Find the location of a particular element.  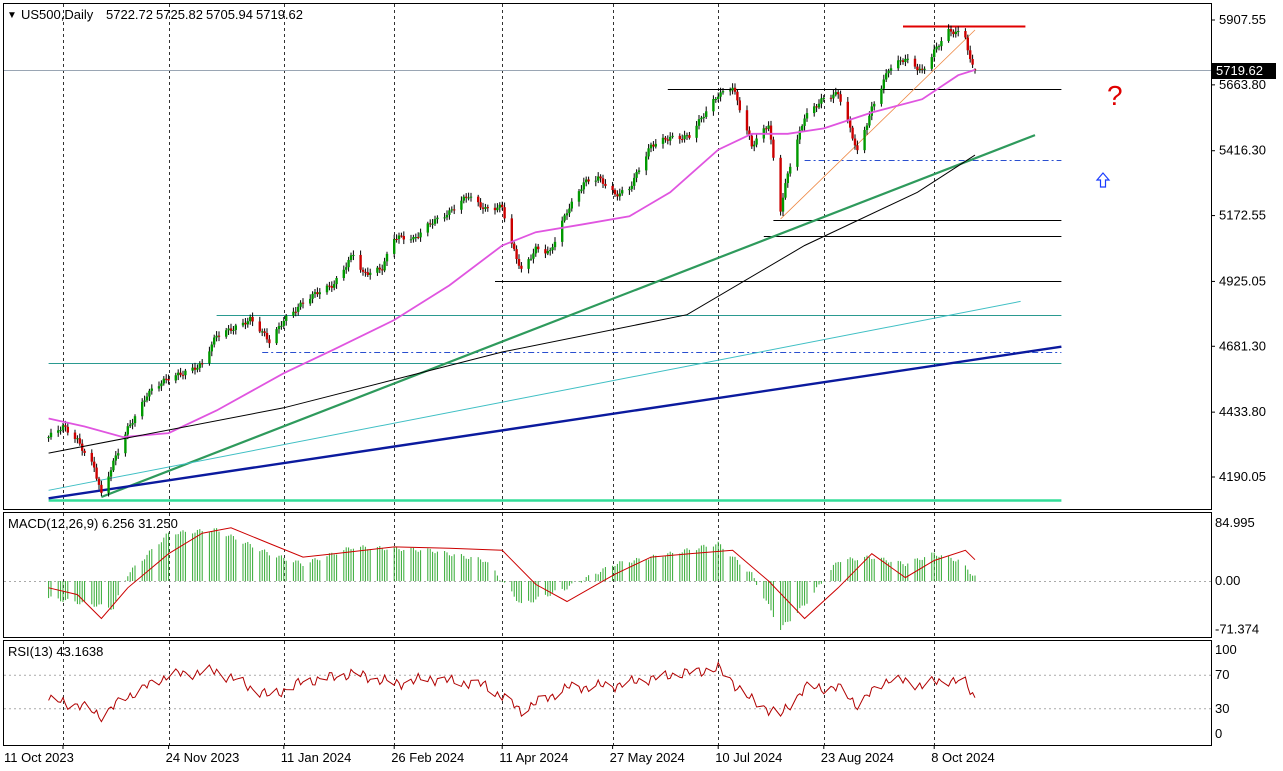

trendline is located at coordinates (878, 124).